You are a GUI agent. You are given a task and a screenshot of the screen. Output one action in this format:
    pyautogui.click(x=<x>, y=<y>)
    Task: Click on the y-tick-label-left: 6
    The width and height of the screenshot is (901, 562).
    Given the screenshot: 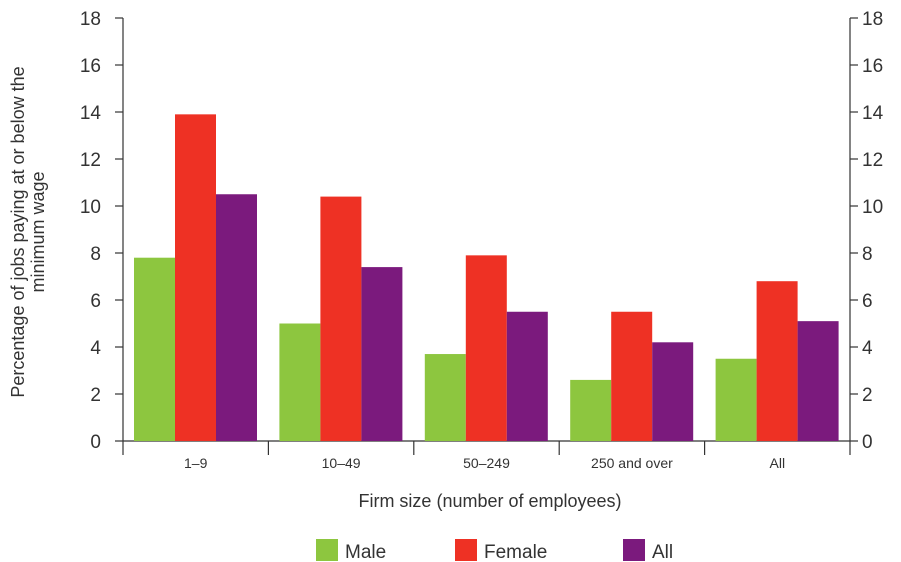 What is the action you would take?
    pyautogui.click(x=95, y=301)
    